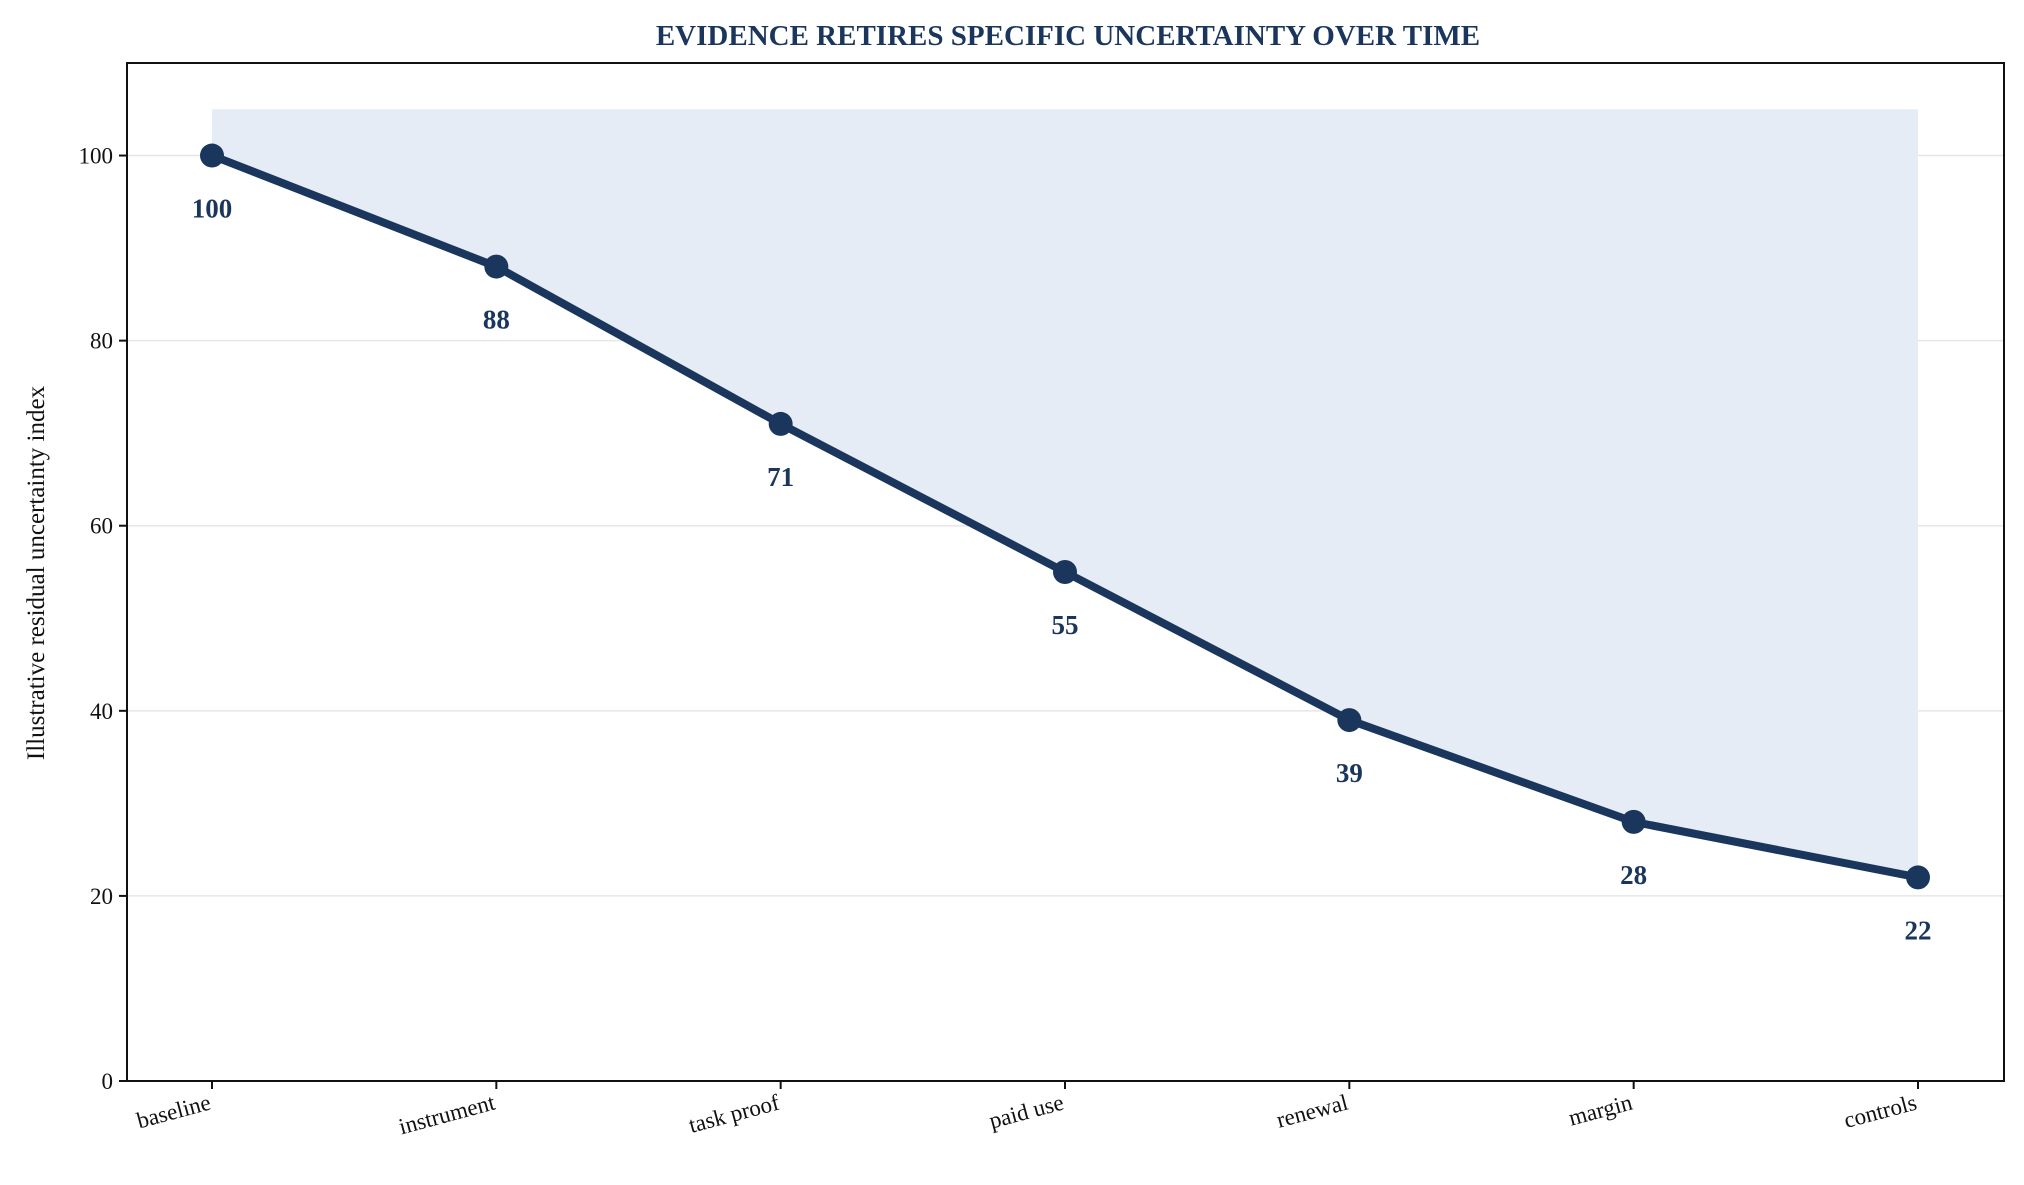 The width and height of the screenshot is (2024, 1185). Describe the element at coordinates (780, 477) in the screenshot. I see `data-label-2: 71` at that location.